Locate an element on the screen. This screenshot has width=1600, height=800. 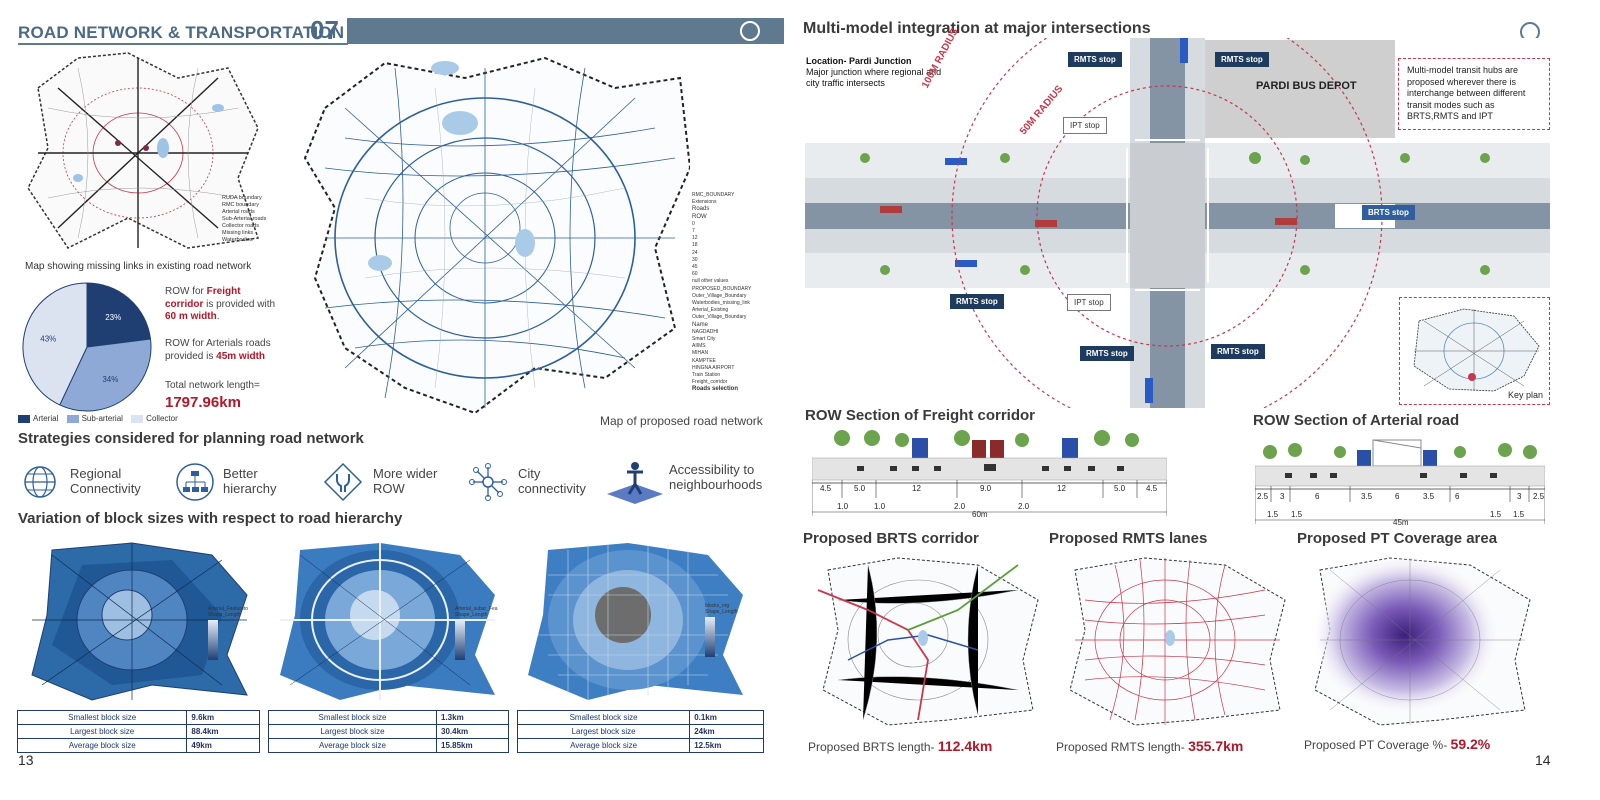
legend-item: HINGNA AIRPORT is located at coordinates (713, 367).